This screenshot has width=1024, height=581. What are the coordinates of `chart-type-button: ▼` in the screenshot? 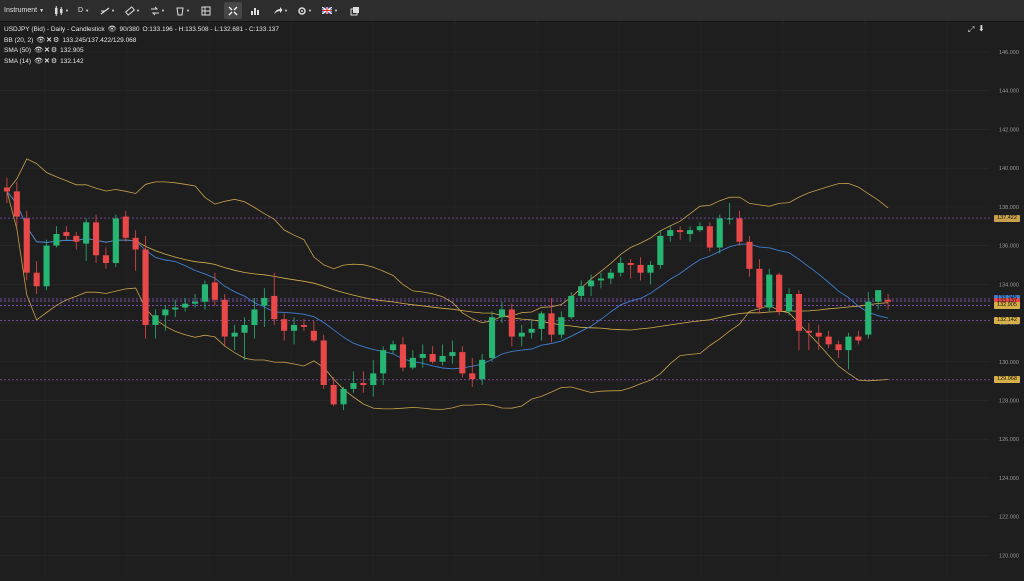 It's located at (61, 10).